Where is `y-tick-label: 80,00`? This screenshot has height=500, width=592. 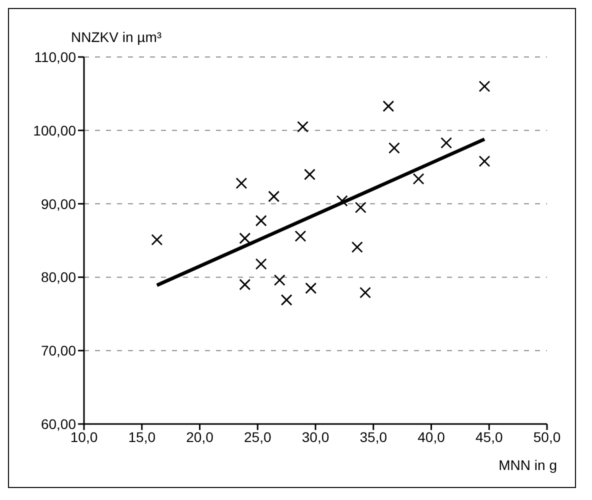
y-tick-label: 80,00 is located at coordinates (58, 277).